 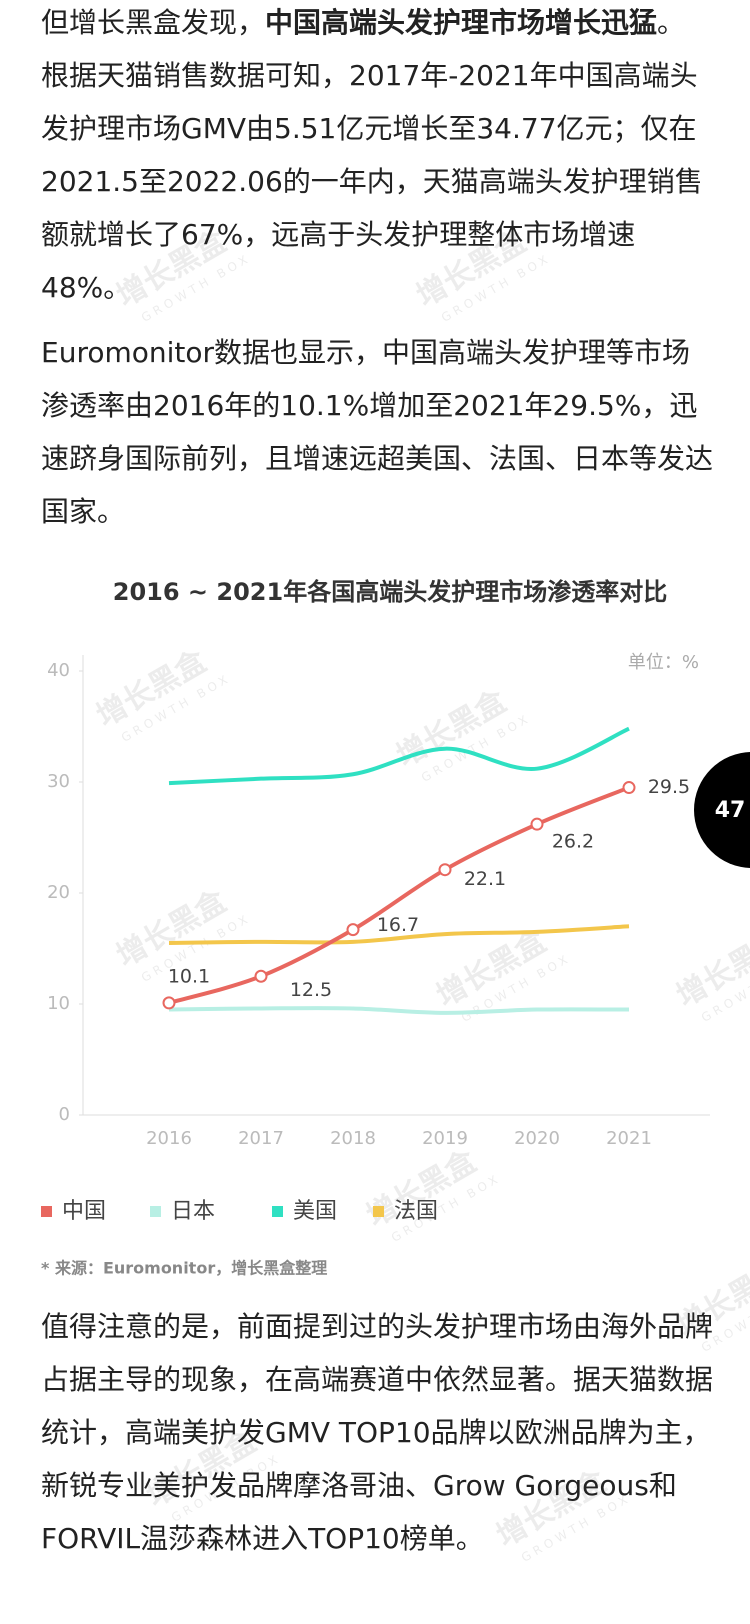 I want to click on data-label: 22.1, so click(x=485, y=879).